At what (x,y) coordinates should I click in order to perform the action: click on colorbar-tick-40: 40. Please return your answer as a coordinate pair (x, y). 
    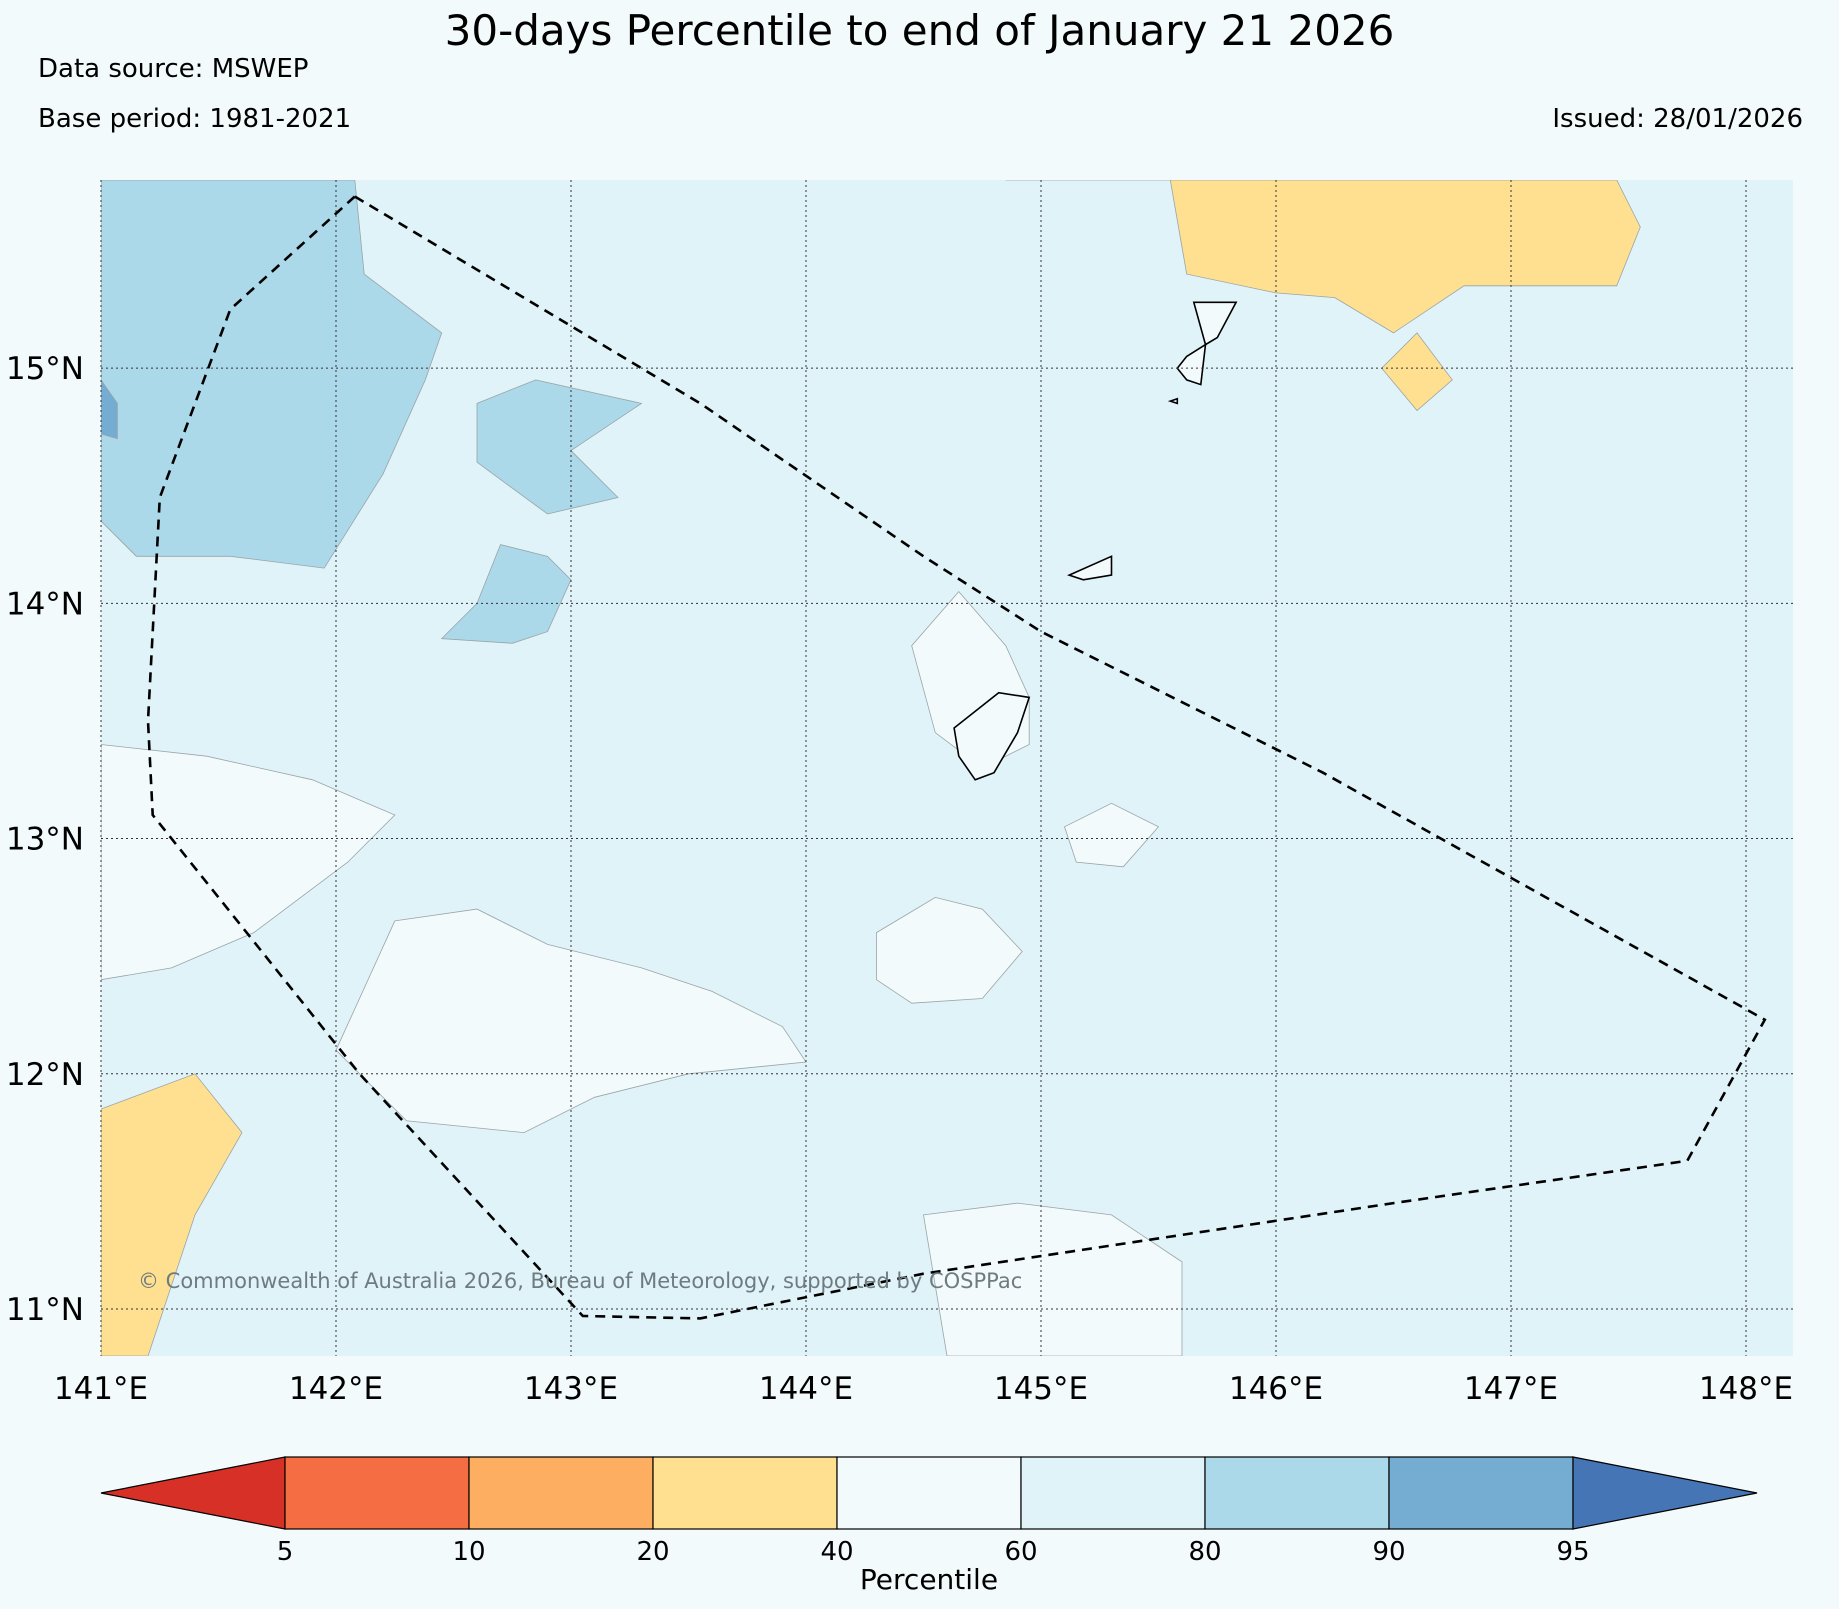
    Looking at the image, I should click on (836, 1552).